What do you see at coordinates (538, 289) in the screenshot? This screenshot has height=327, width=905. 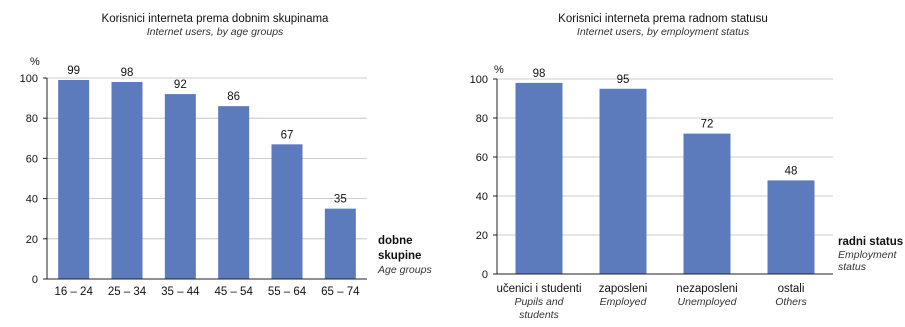 I see `x-tick-label: učenici i studenti` at bounding box center [538, 289].